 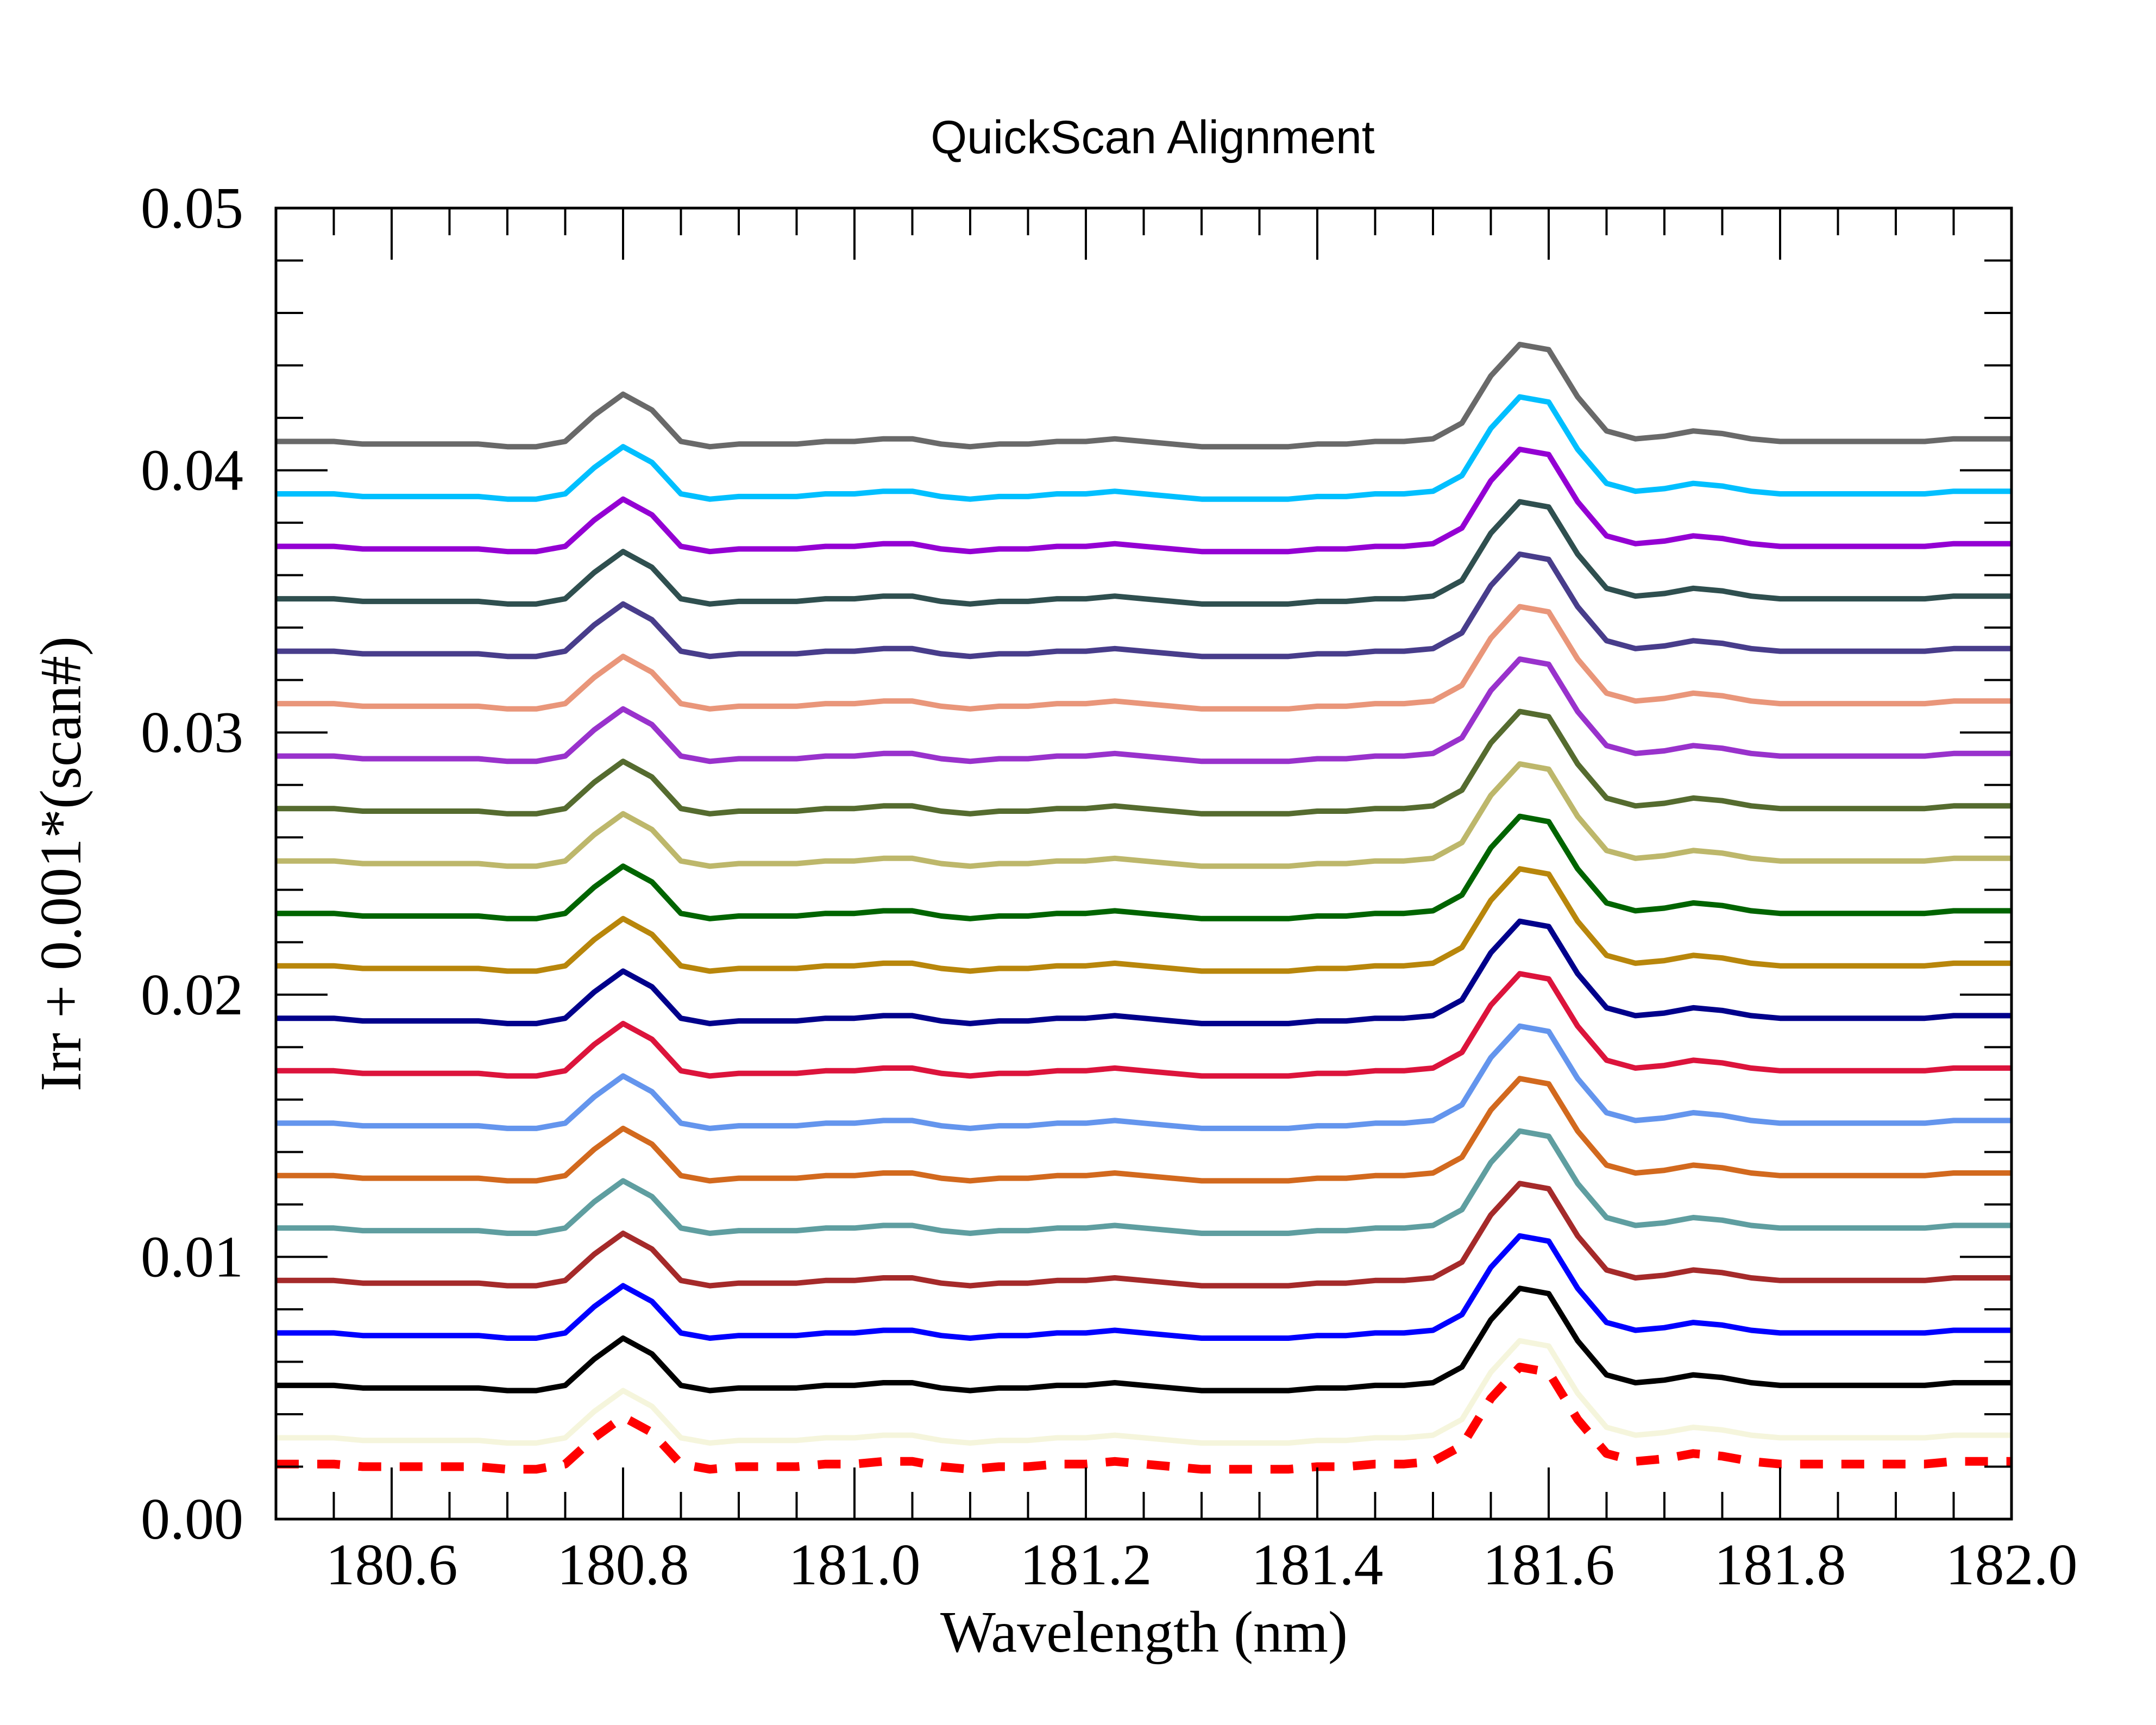 I want to click on y-tick-labels: 0.00 0.01 0.02 0.03 0.04 0.05, so click(x=192, y=864).